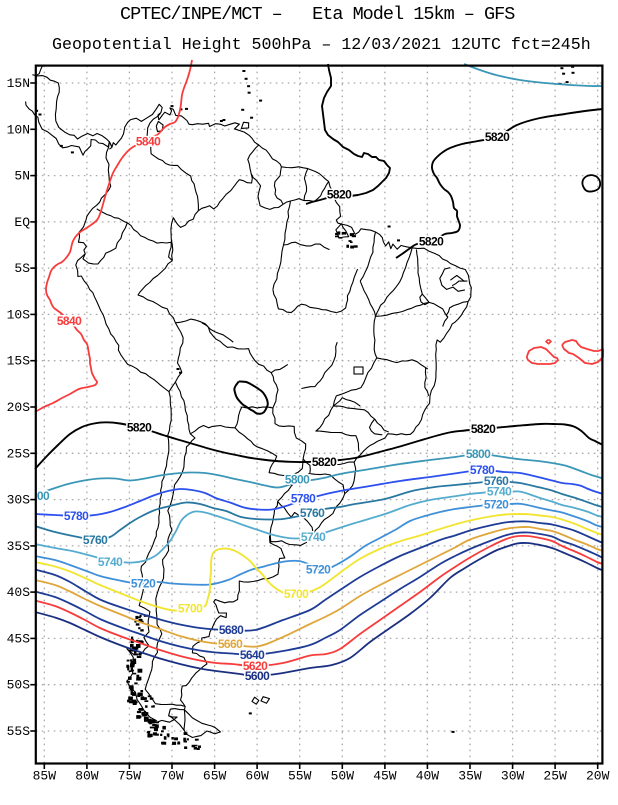 Image resolution: width=618 pixels, height=805 pixels. I want to click on svg-text: 35S, so click(19, 546).